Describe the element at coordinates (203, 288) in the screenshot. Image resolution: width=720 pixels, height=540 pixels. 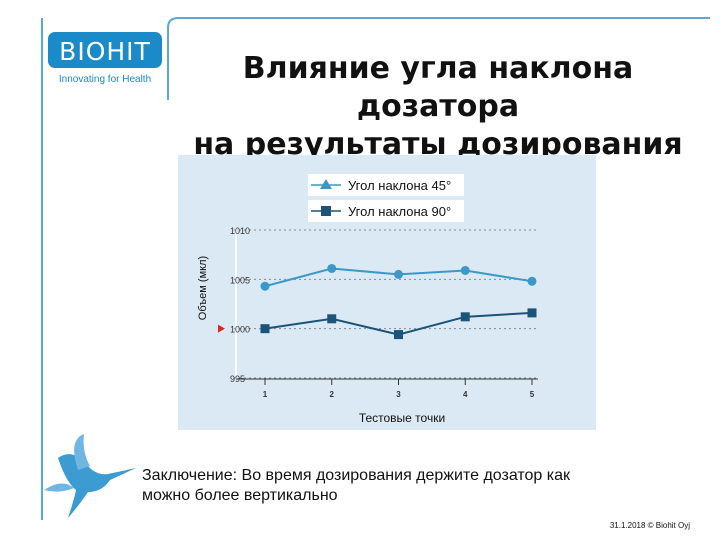
I see `y-axis-label: Объем (мкл)` at that location.